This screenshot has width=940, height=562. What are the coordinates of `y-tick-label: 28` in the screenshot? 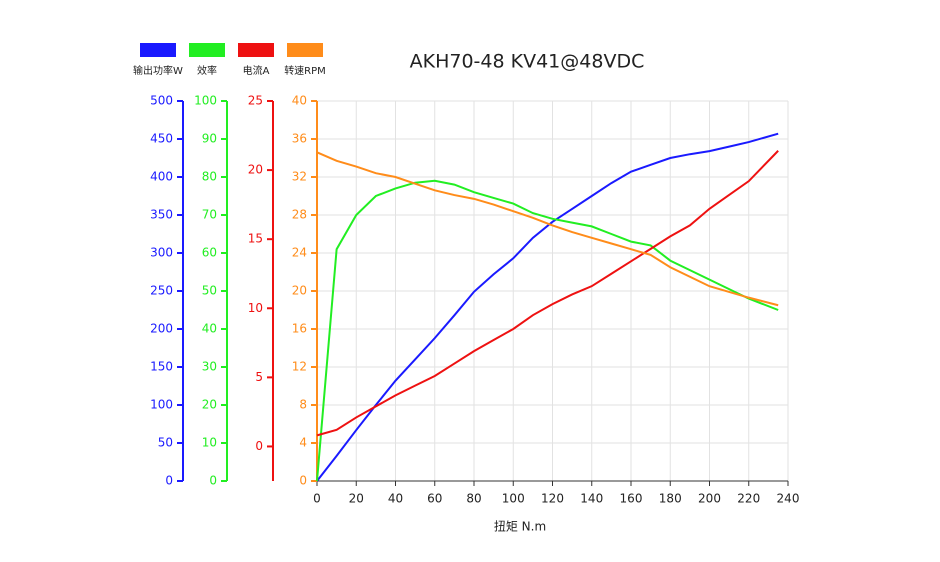 It's located at (299, 215).